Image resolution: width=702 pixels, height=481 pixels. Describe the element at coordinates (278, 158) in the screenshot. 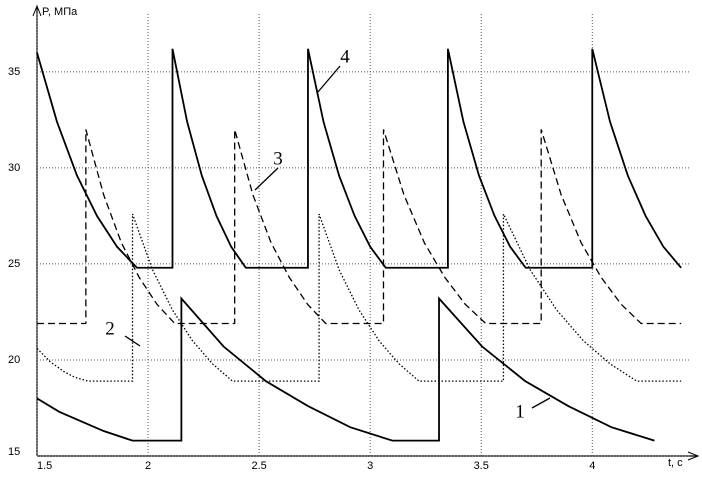

I see `series-label: 3` at that location.